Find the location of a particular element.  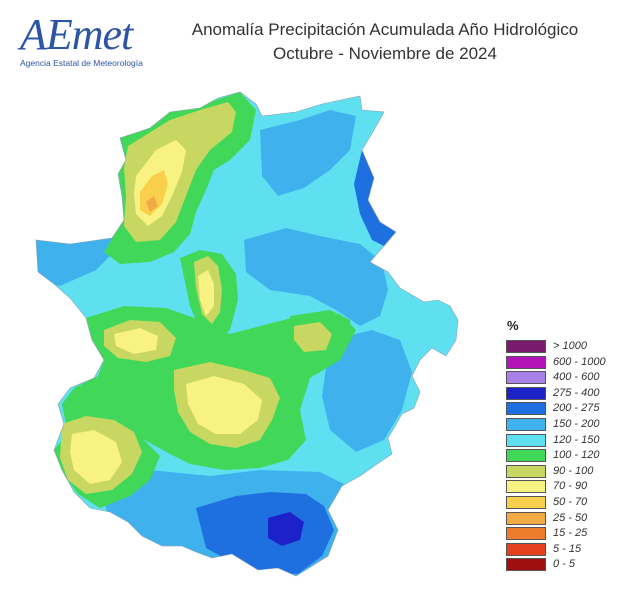

legend-item: 5 - 15 is located at coordinates (542, 550).